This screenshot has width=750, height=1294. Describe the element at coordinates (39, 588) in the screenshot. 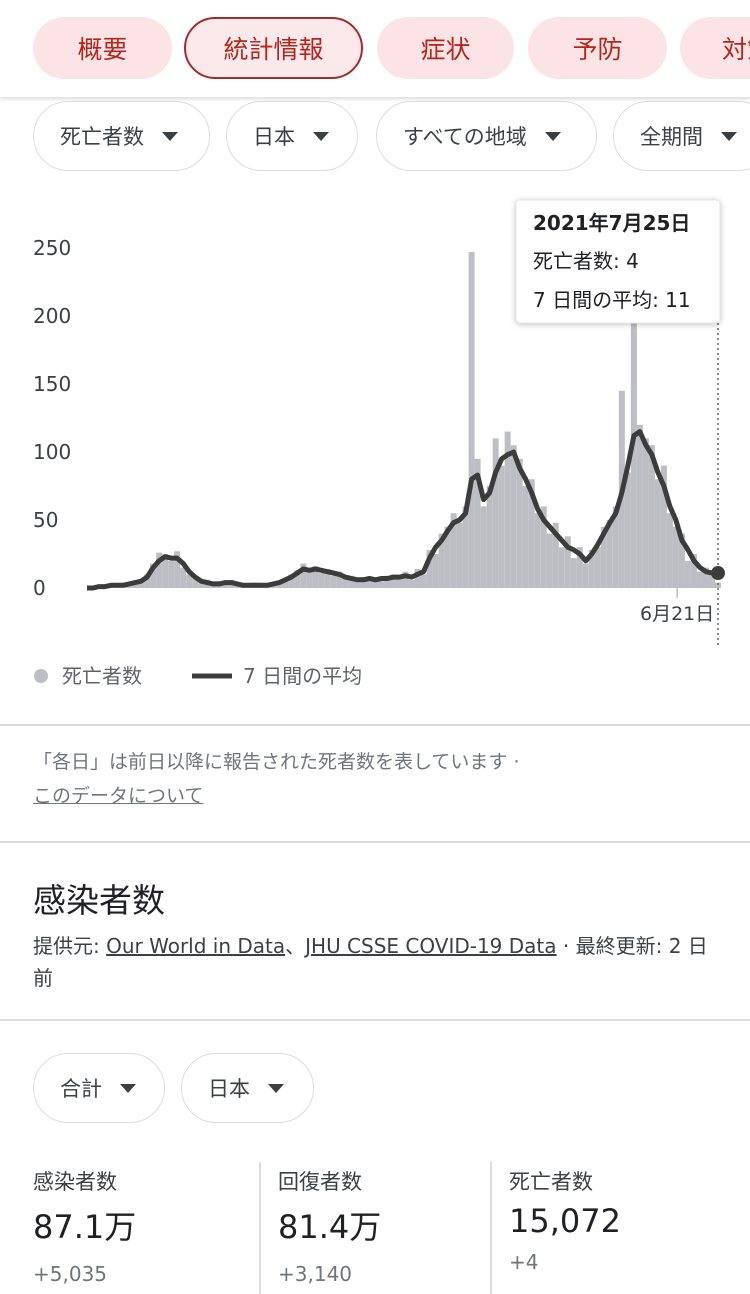

I see `y-tick-label: 0` at that location.